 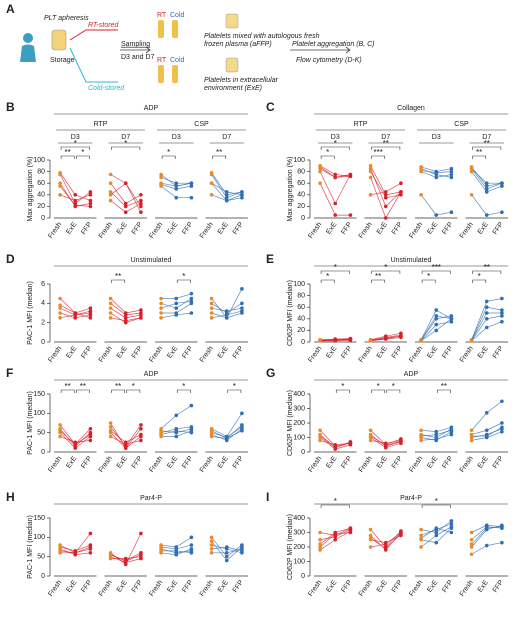 I want to click on tube-icon, so click(x=161, y=29).